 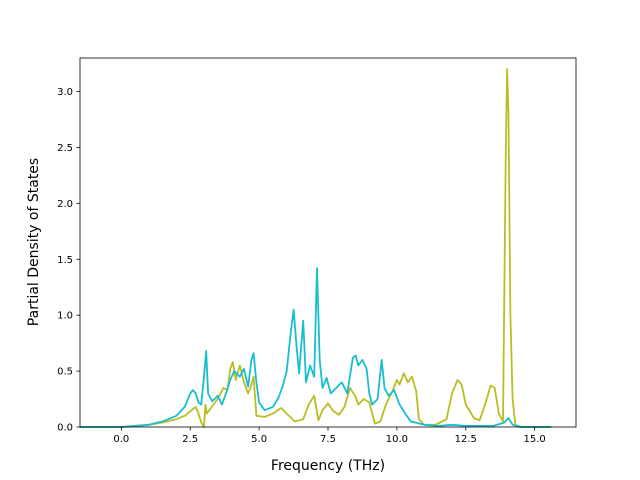 I want to click on x-tick-label: 7.5, so click(x=328, y=439).